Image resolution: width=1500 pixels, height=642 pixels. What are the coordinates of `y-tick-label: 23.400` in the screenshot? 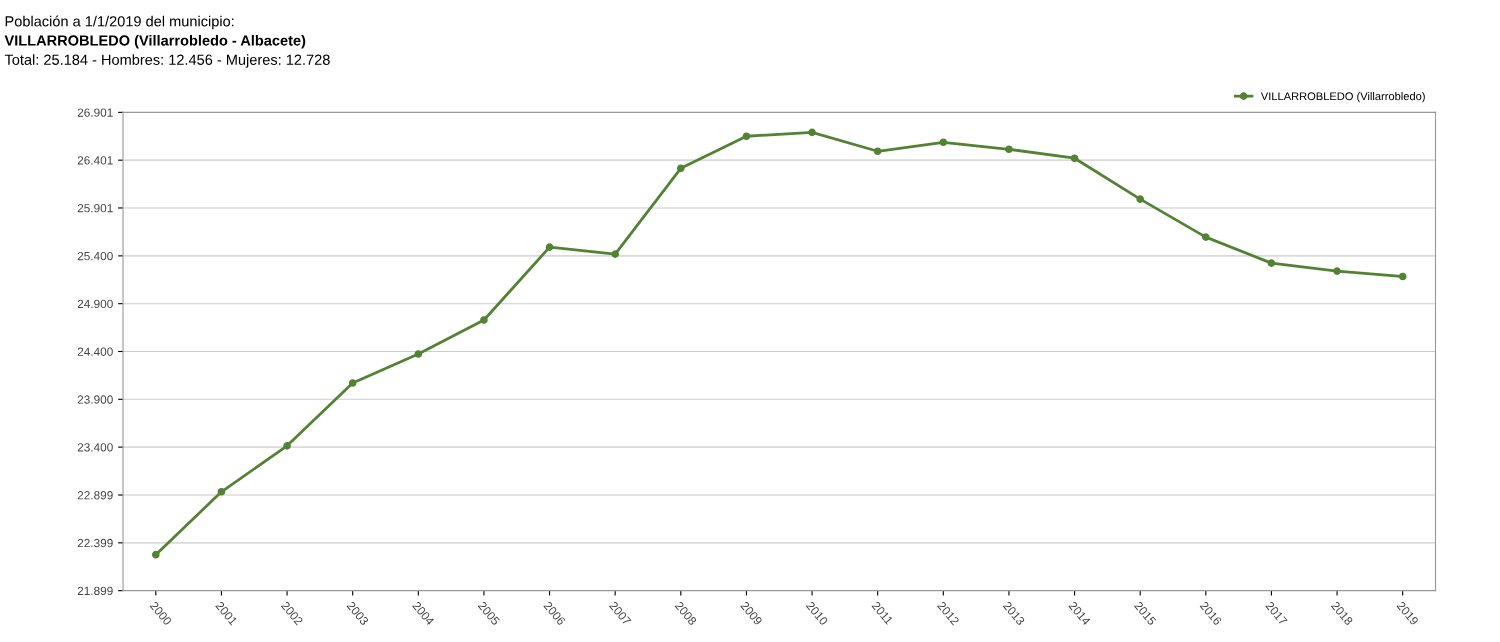 It's located at (95, 447).